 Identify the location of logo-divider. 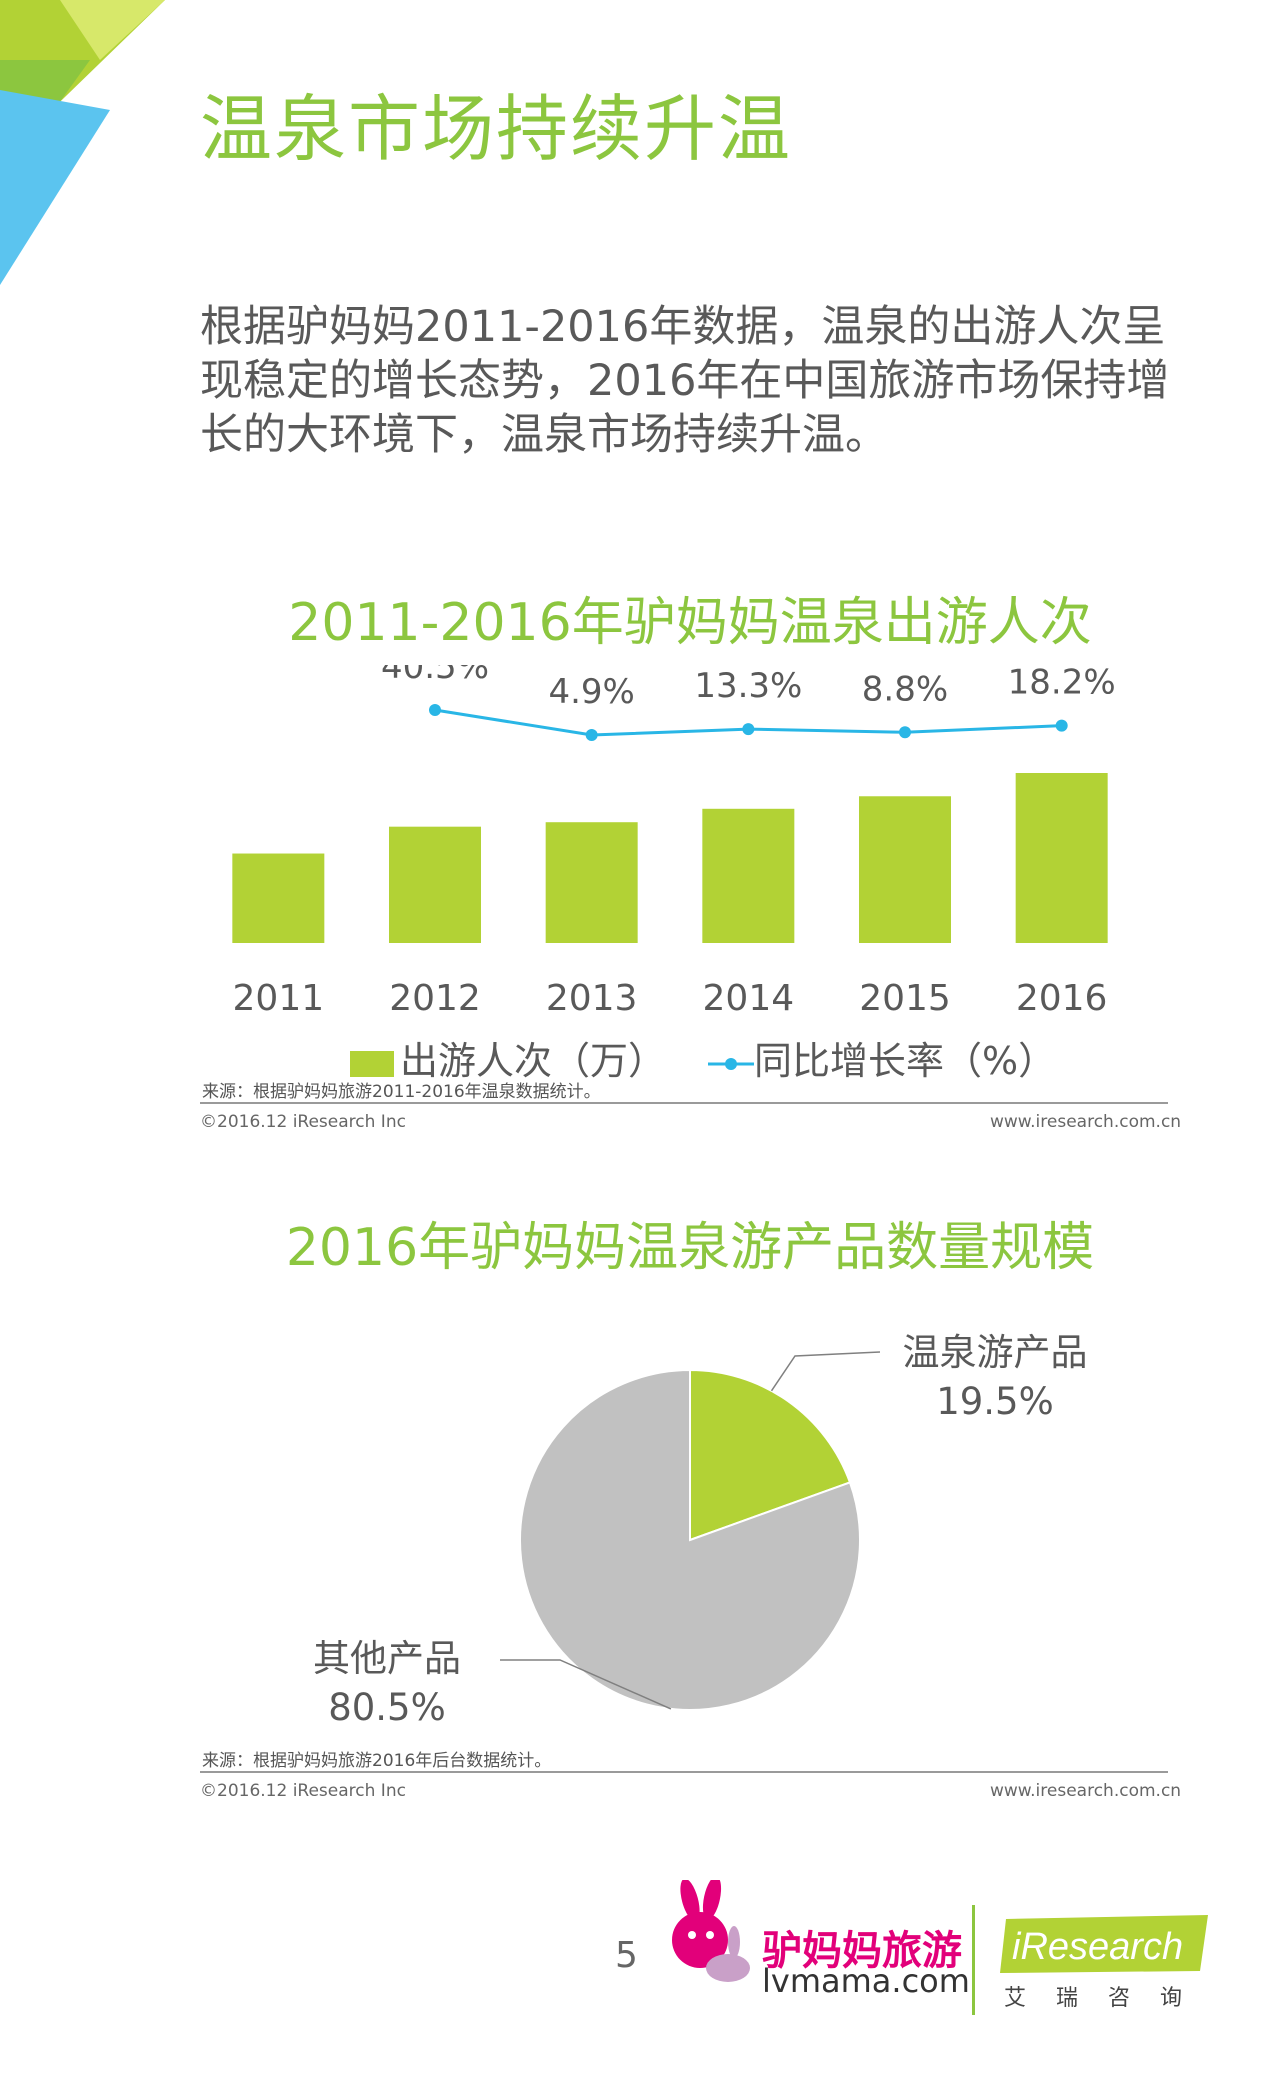
(973, 1960).